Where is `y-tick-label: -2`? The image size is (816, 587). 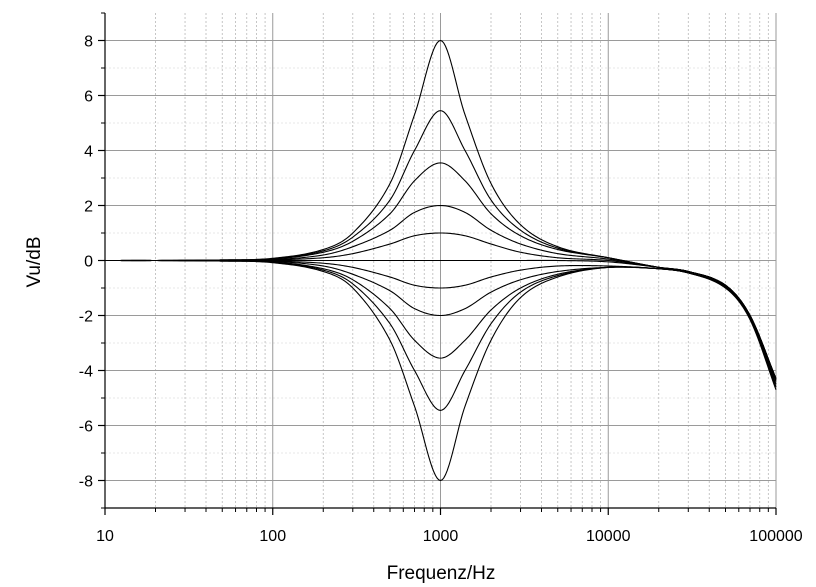
y-tick-label: -2 is located at coordinates (86, 317).